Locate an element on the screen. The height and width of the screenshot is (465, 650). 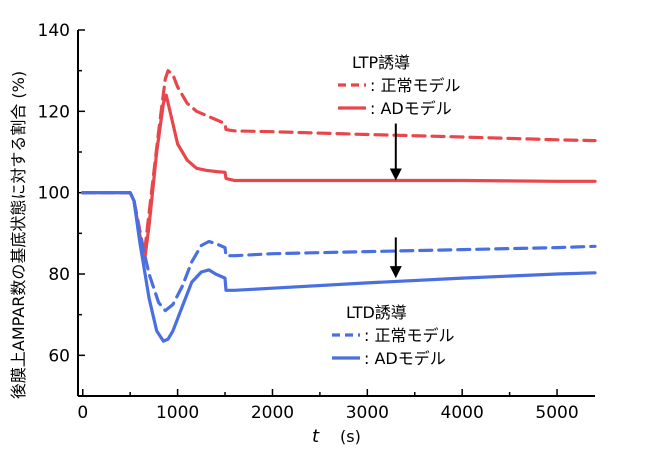
legend: LTP誘導 : 正常モデル : ADモデル LTD誘導 : 正常モデル : ADモデル is located at coordinates (396, 210).